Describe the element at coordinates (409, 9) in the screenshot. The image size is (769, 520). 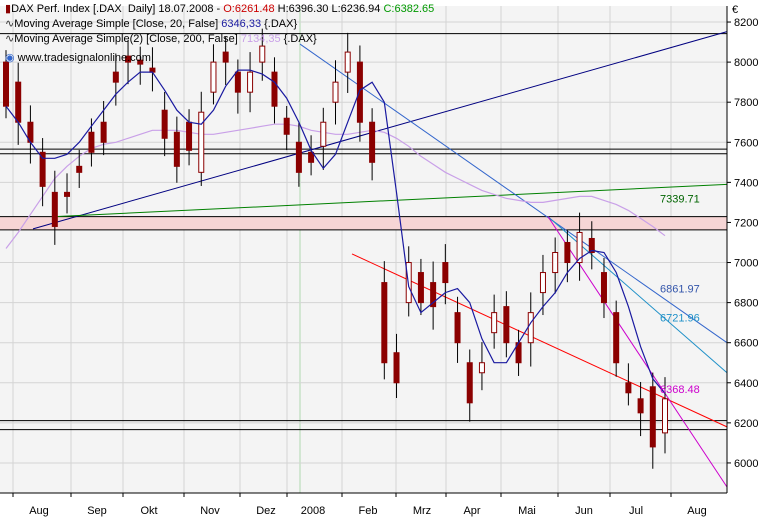
I see `legend-text: C:6382.65` at that location.